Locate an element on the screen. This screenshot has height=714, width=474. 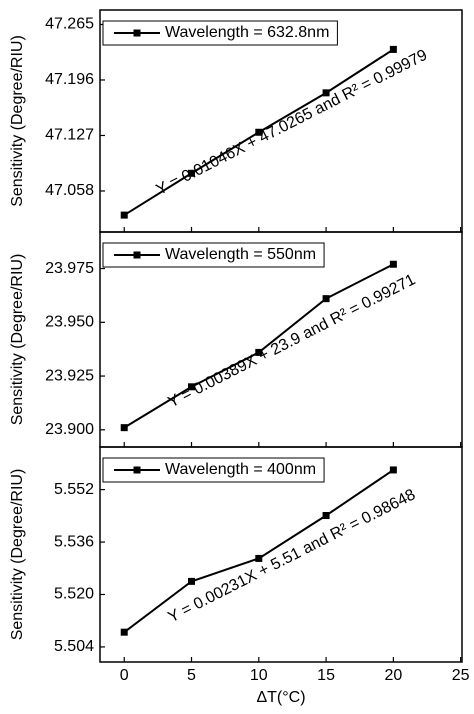
x-tick-label: 0 is located at coordinates (124, 675).